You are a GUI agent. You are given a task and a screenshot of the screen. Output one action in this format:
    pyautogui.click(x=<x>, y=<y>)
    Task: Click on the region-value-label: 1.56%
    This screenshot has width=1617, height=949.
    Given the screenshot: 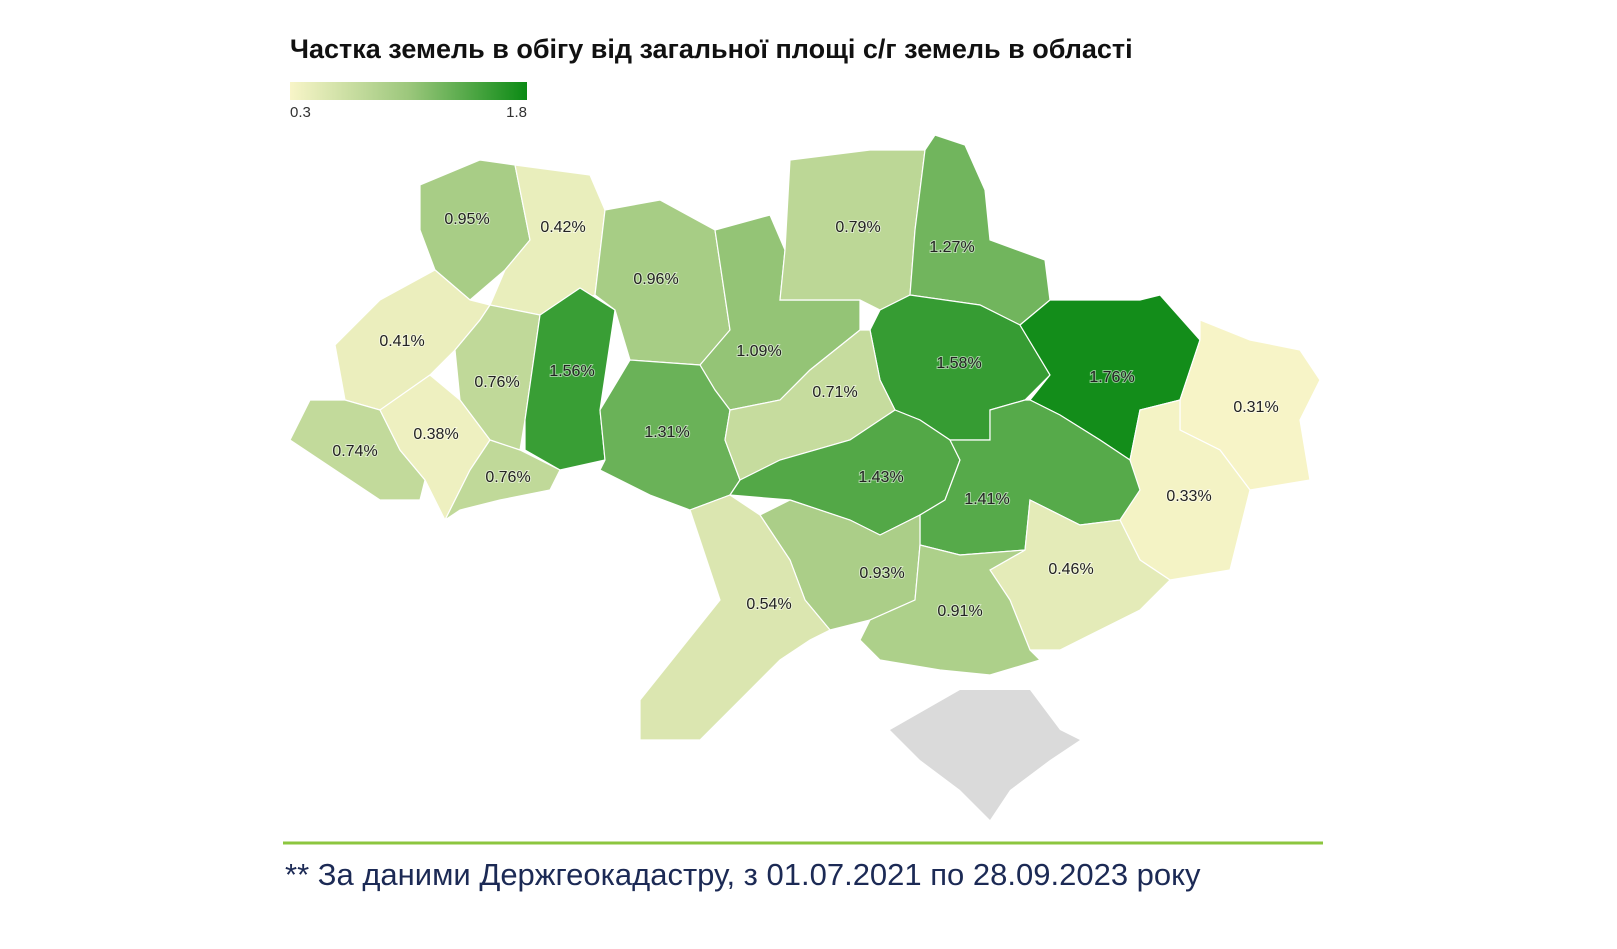 What is the action you would take?
    pyautogui.click(x=571, y=371)
    